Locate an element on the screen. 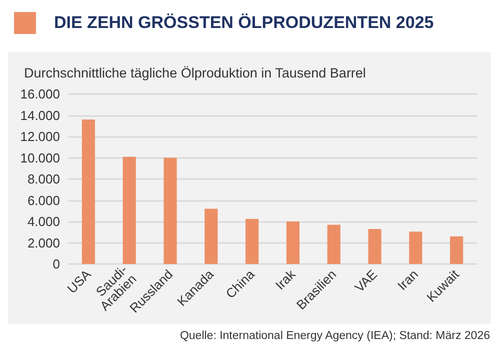 The height and width of the screenshot is (352, 500). chart-title: DIE ZEHN GRÖSSTEN ÖLPRODUZENTEN 2025 is located at coordinates (244, 23).